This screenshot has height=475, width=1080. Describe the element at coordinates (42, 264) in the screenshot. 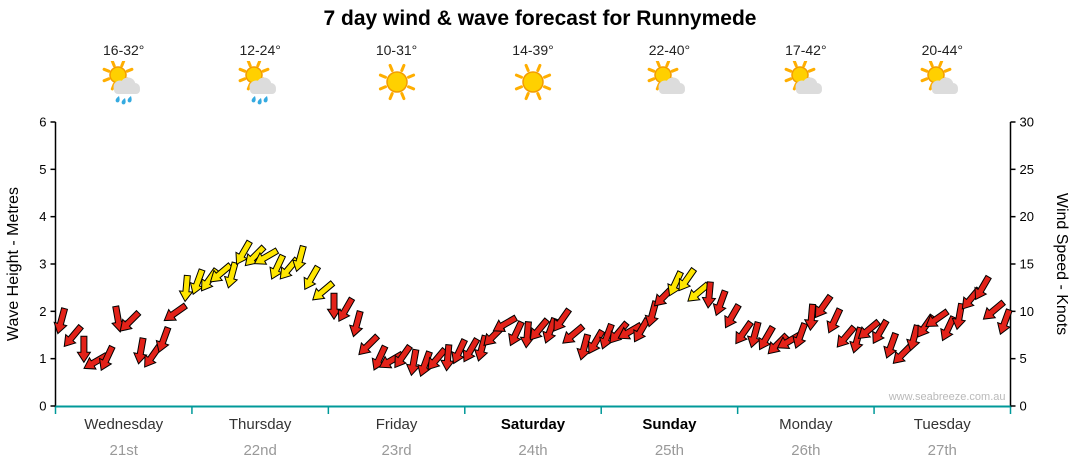

I see `svg-text: 3` at that location.